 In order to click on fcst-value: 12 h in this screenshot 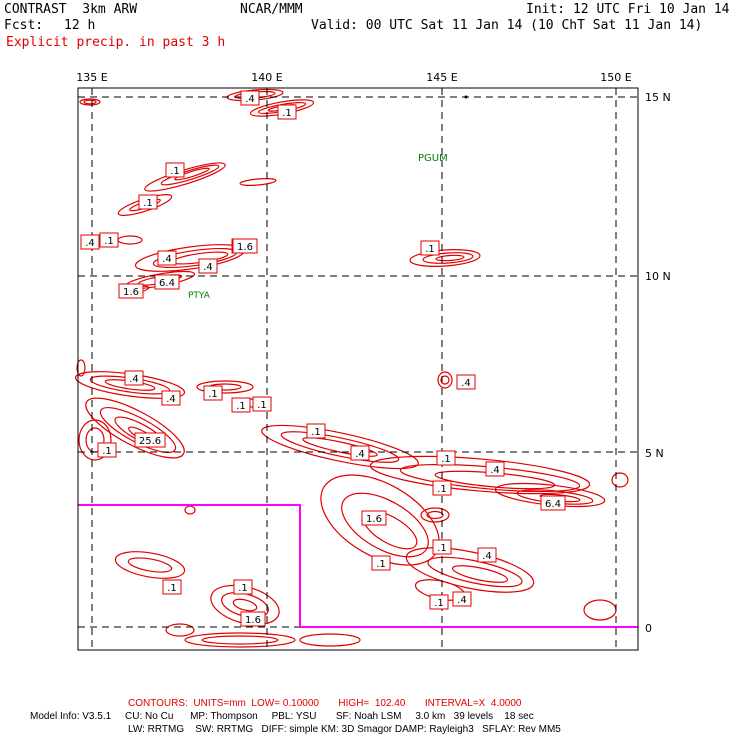, I will do `click(80, 25)`.